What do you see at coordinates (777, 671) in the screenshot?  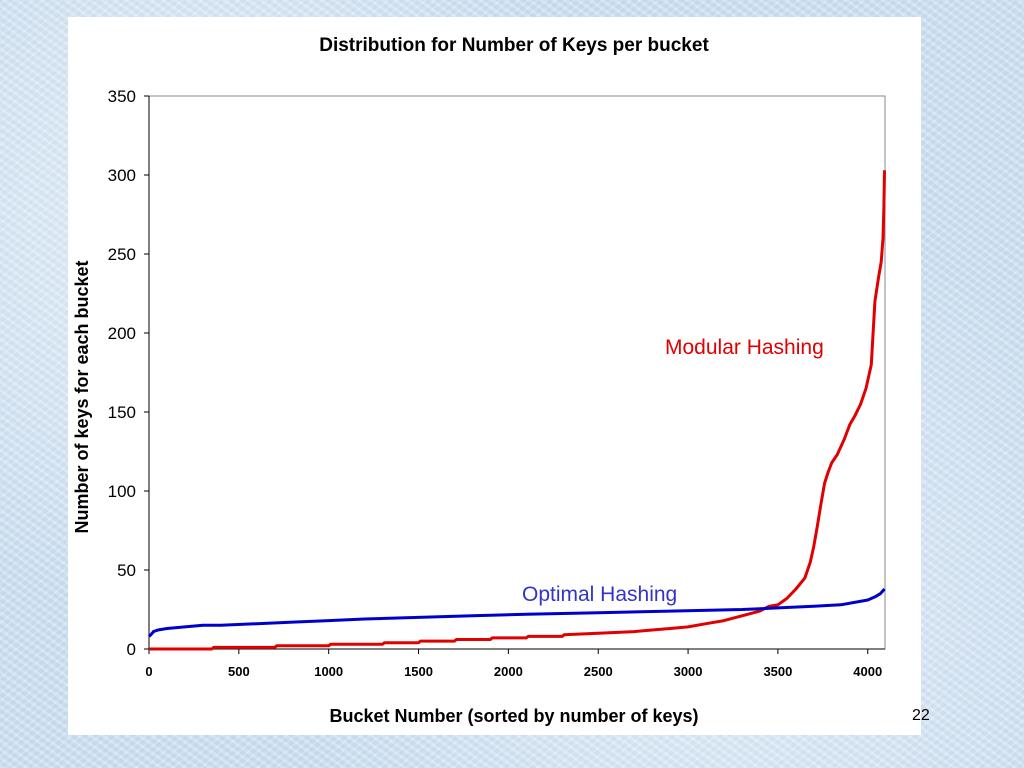 I see `x-tick-label: 3500` at bounding box center [777, 671].